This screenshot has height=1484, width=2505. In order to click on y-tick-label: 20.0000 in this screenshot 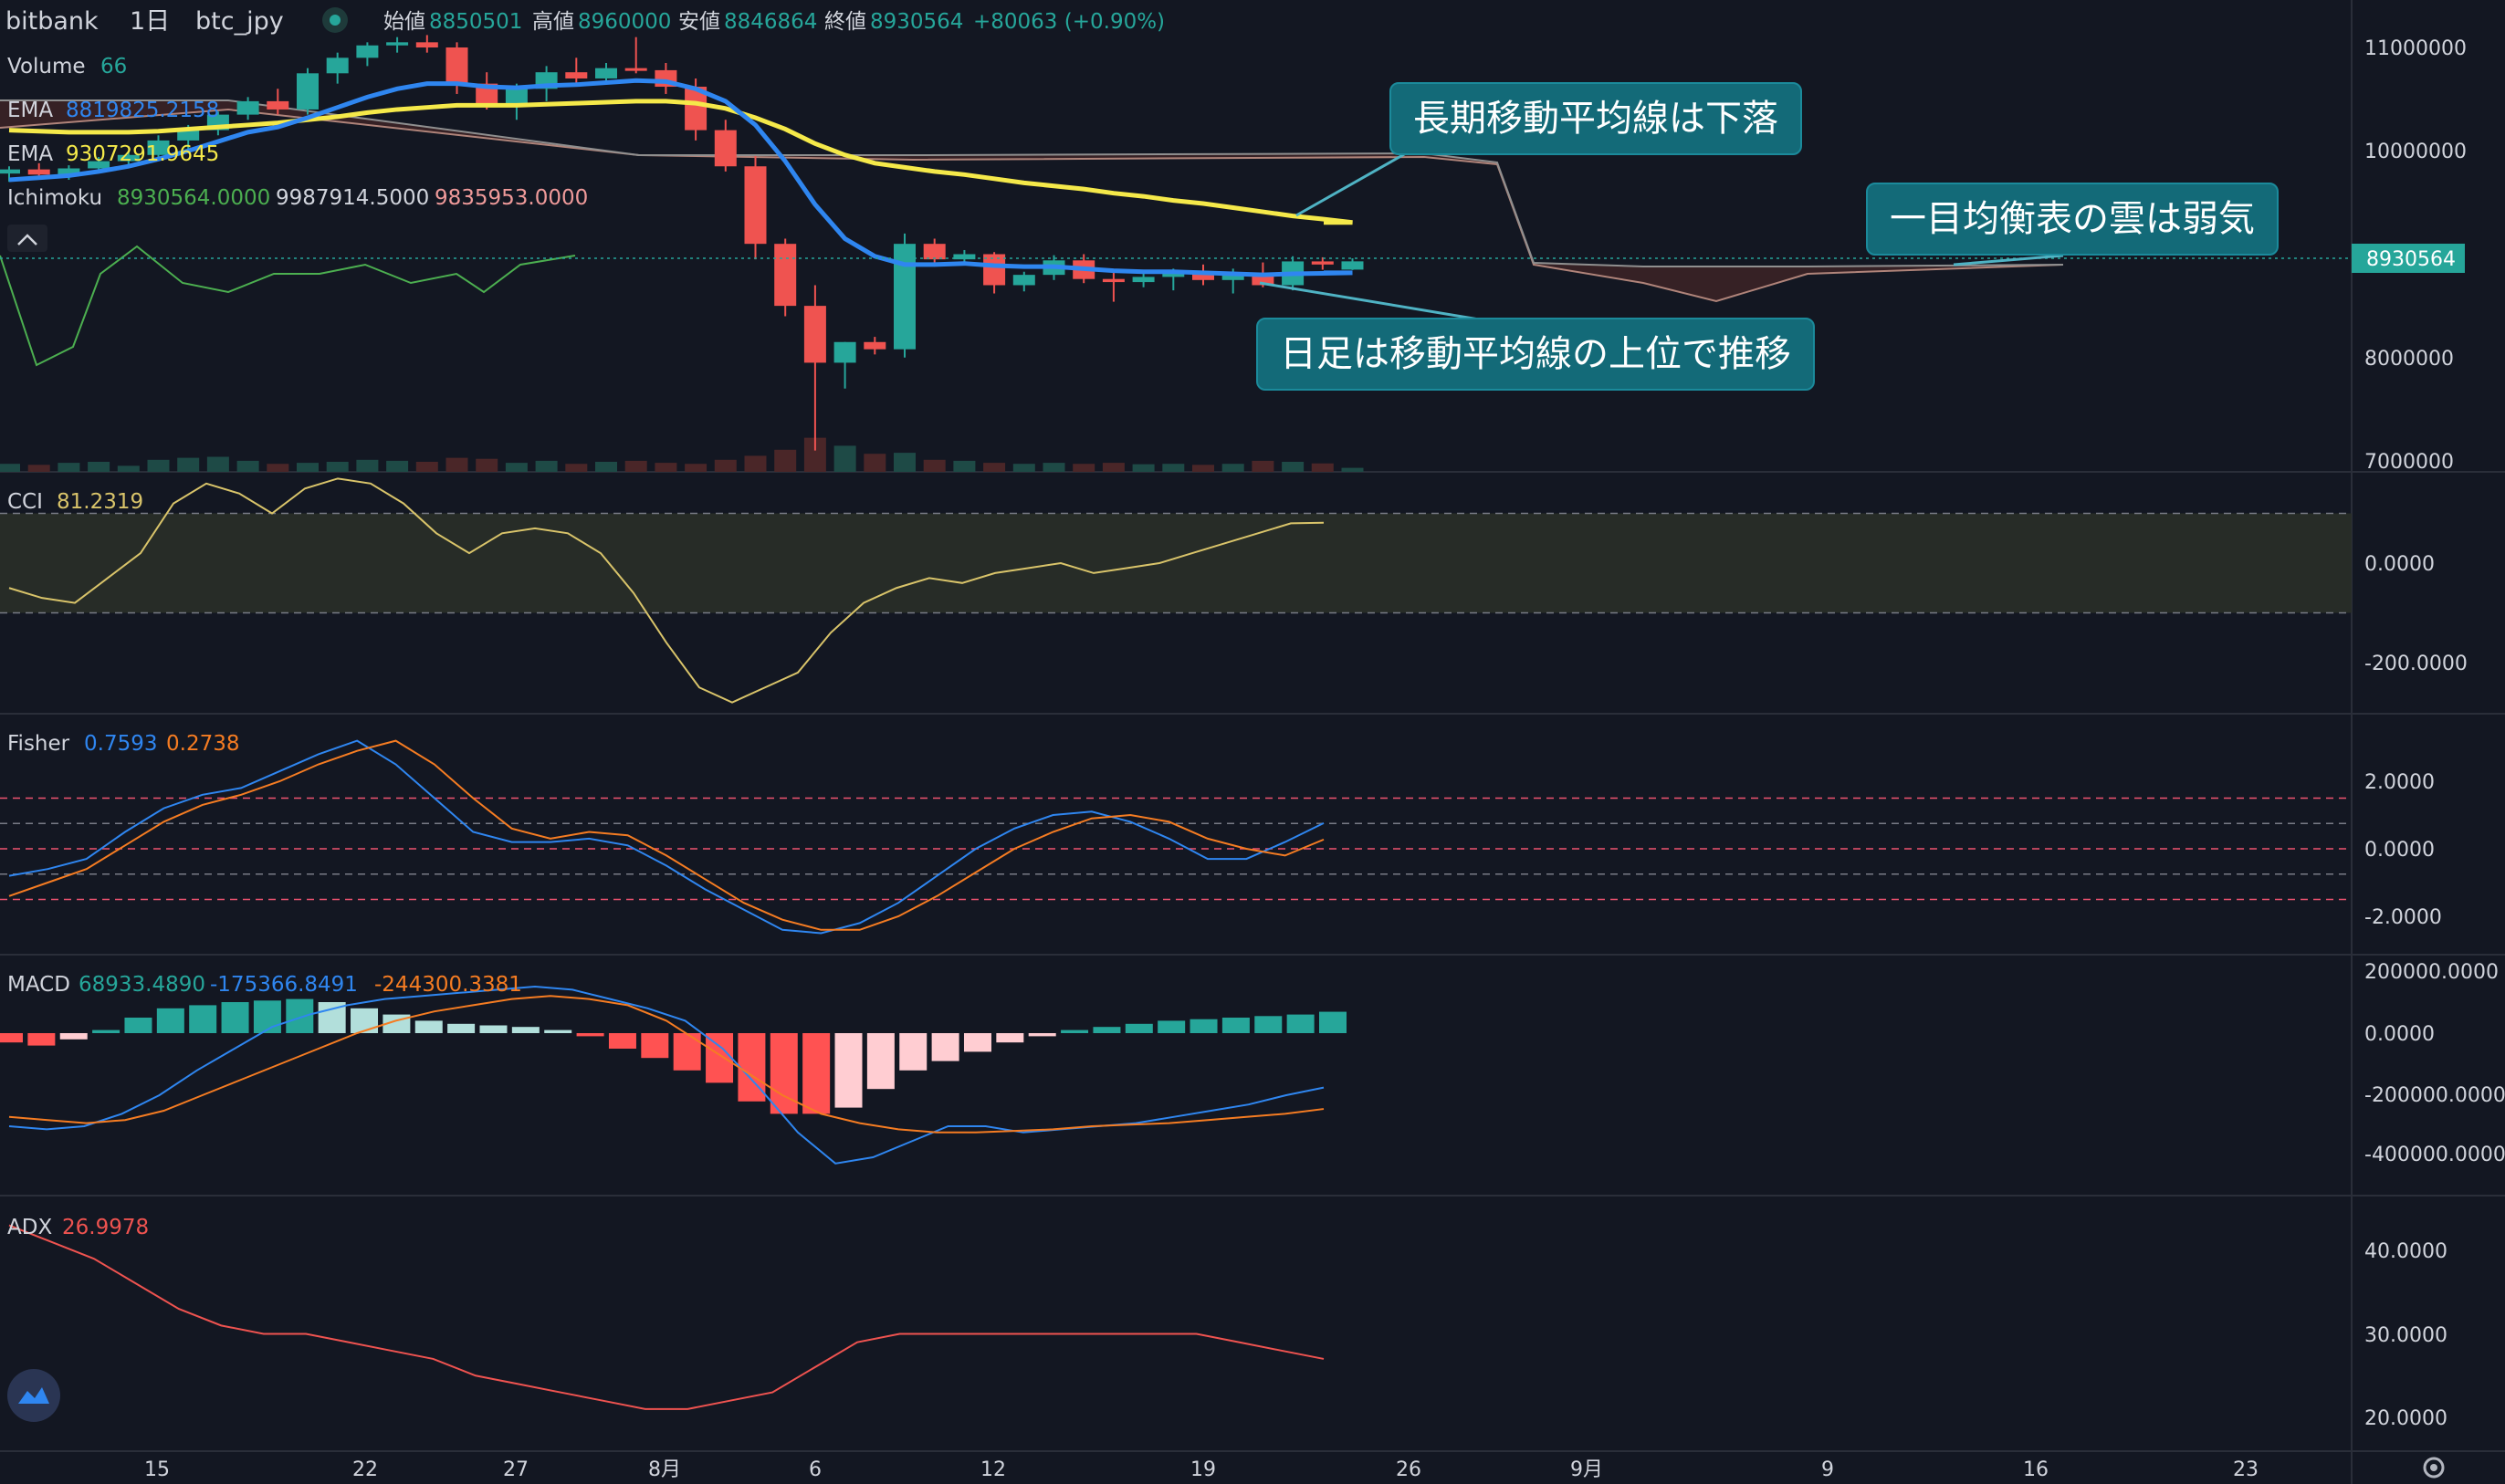, I will do `click(2405, 1418)`.